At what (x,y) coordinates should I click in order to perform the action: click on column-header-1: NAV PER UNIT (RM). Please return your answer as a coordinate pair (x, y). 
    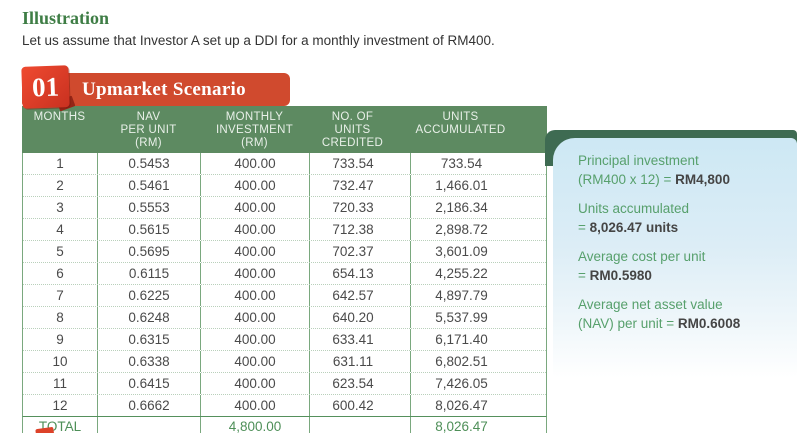
    Looking at the image, I should click on (148, 130).